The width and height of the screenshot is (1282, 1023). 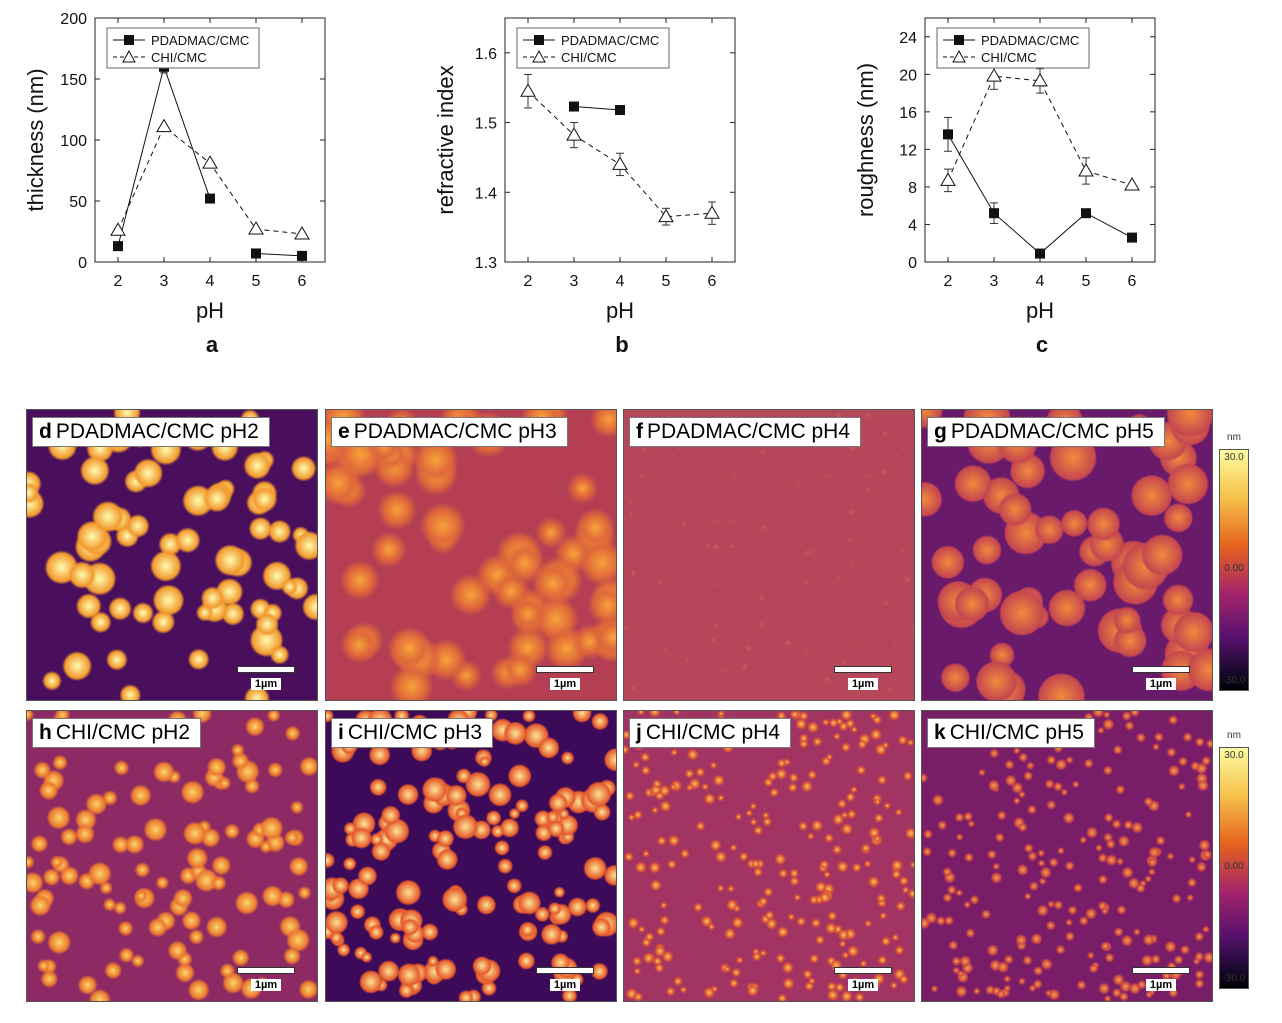 What do you see at coordinates (45, 431) in the screenshot?
I see `afm-panel-letter: d` at bounding box center [45, 431].